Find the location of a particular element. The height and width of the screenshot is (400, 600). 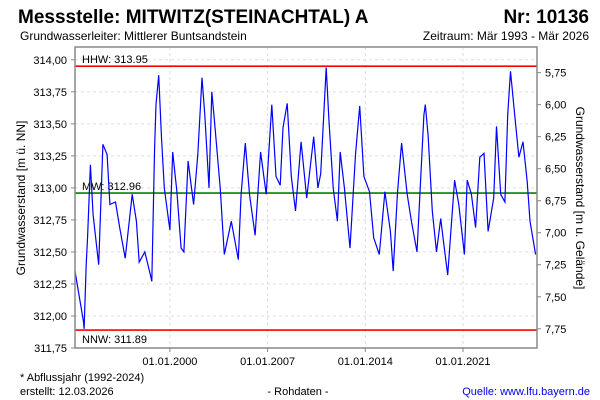

data-type-label: - Rohdaten - is located at coordinates (297, 392).